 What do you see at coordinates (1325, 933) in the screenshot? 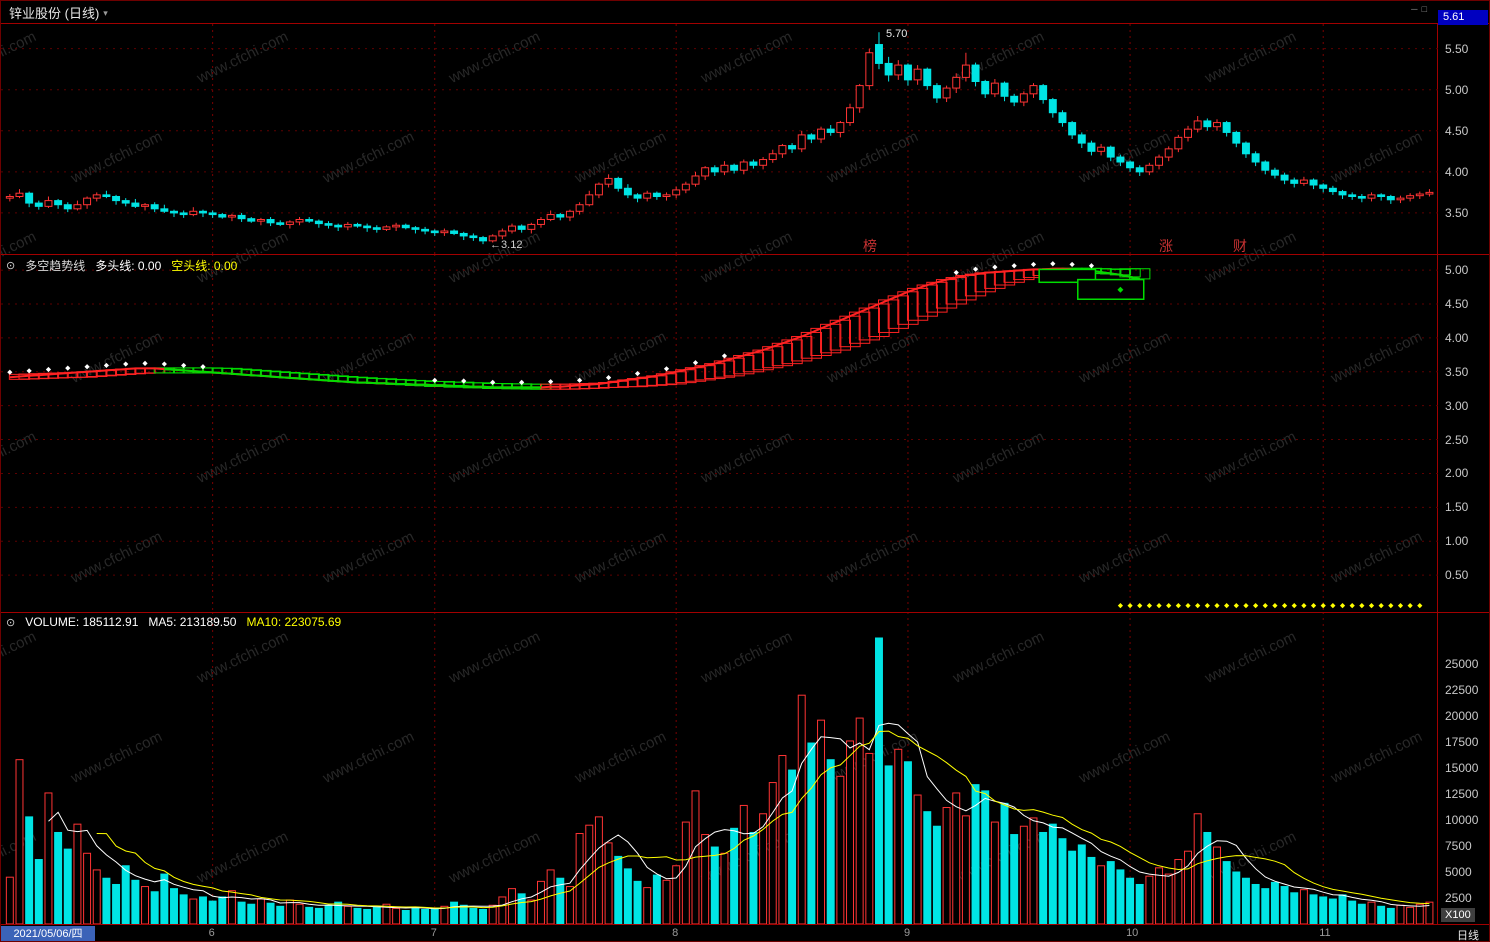
I see `month-label: 11` at bounding box center [1325, 933].